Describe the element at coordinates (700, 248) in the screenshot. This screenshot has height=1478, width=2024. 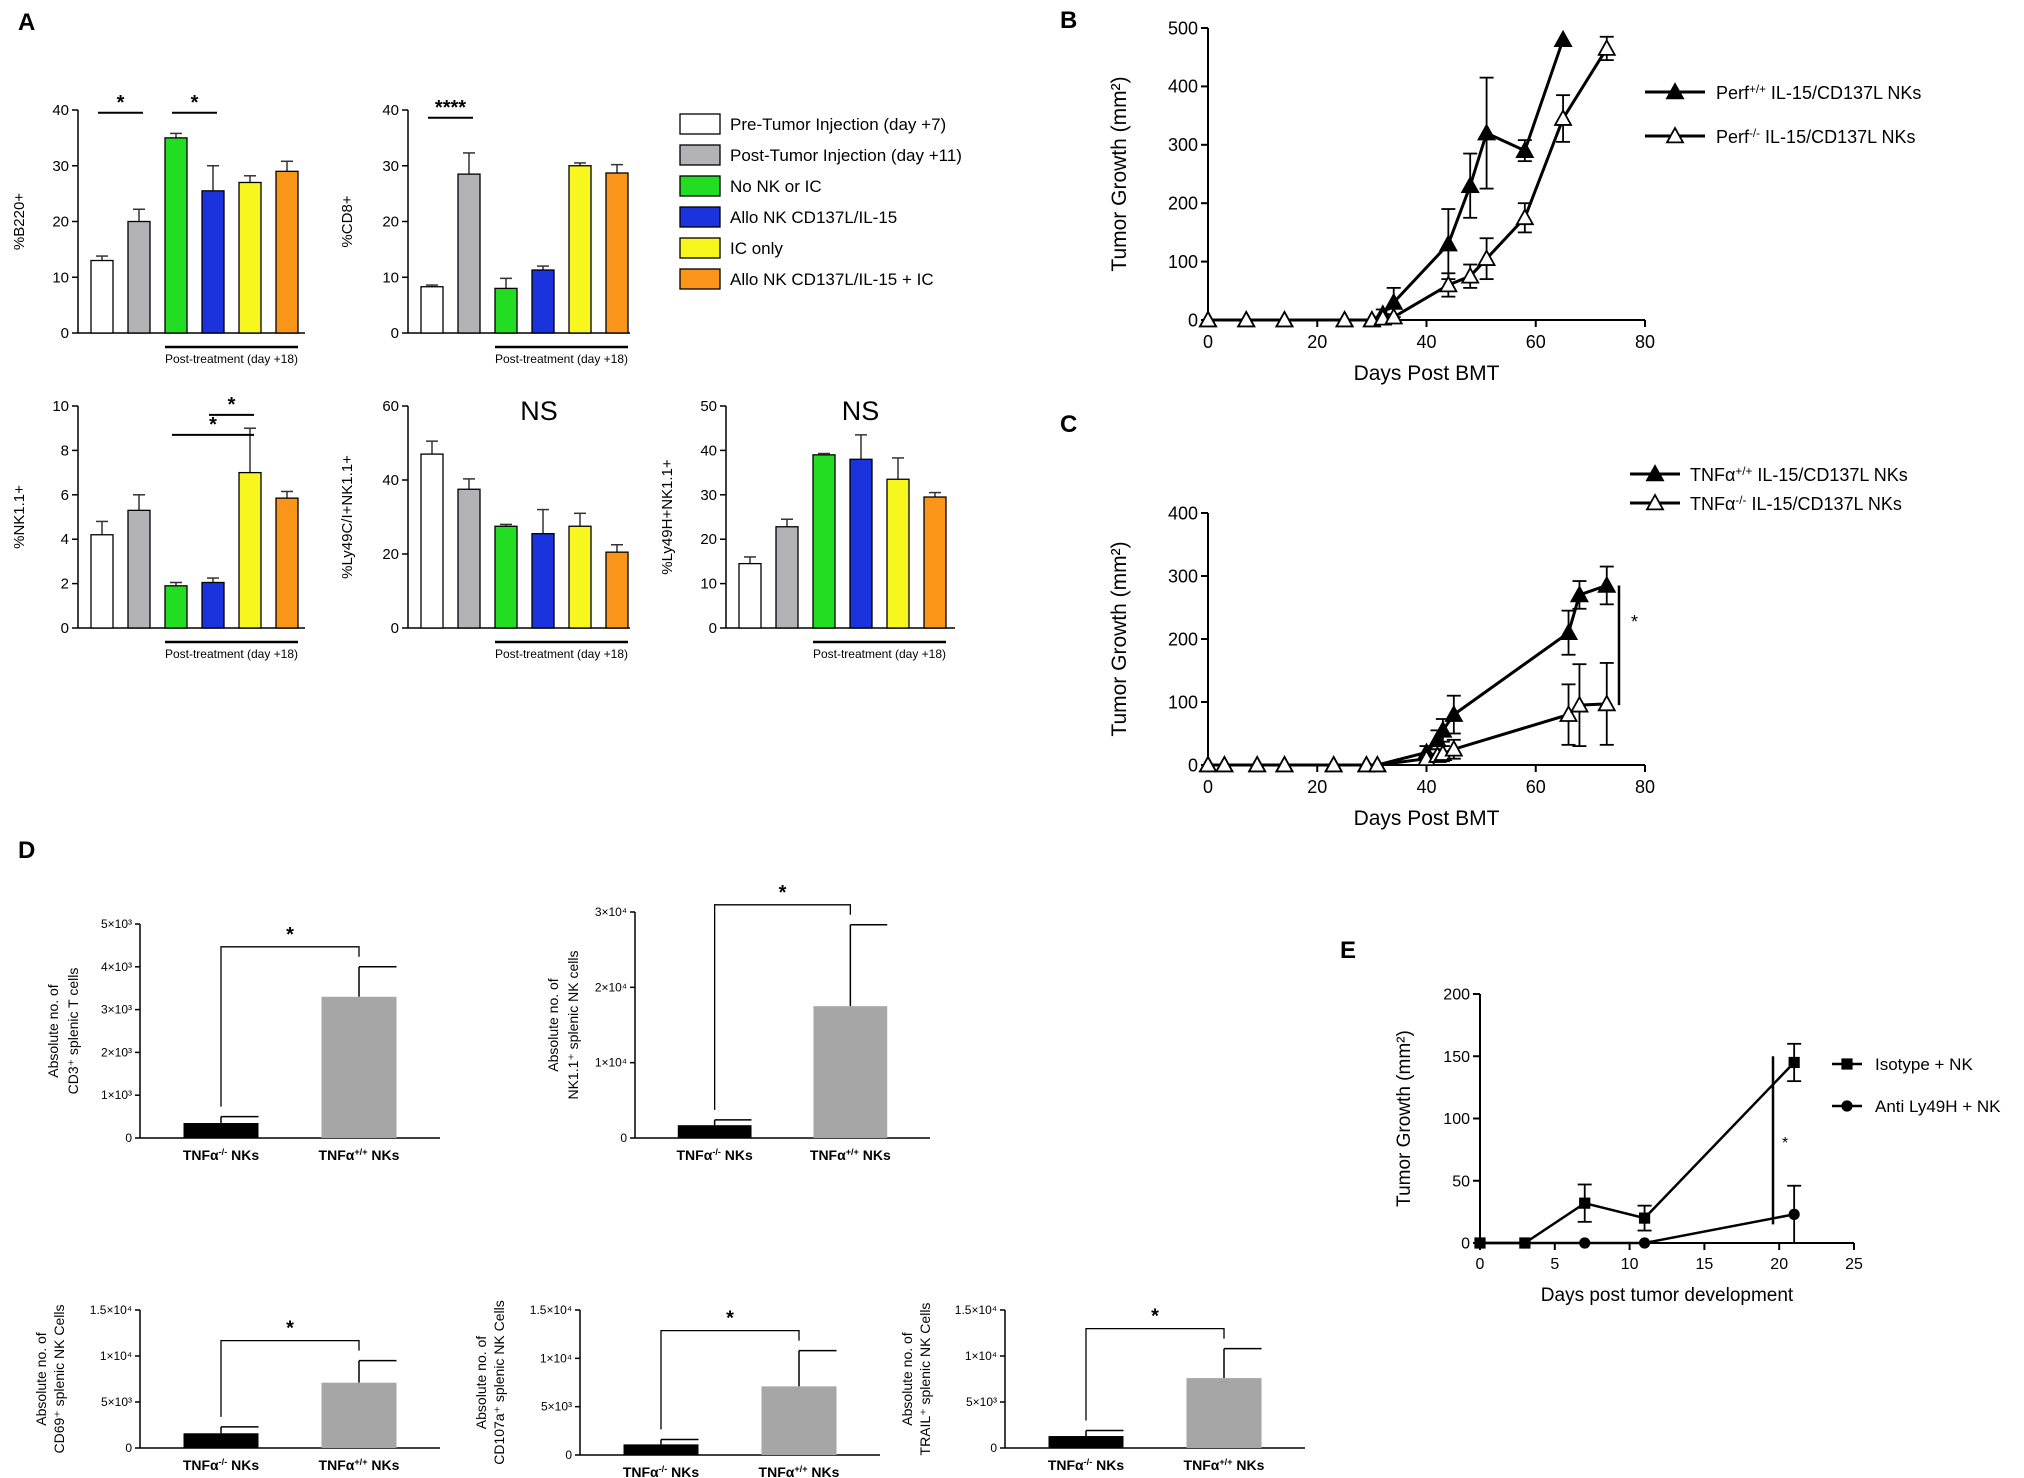
I see `legend-swatch` at that location.